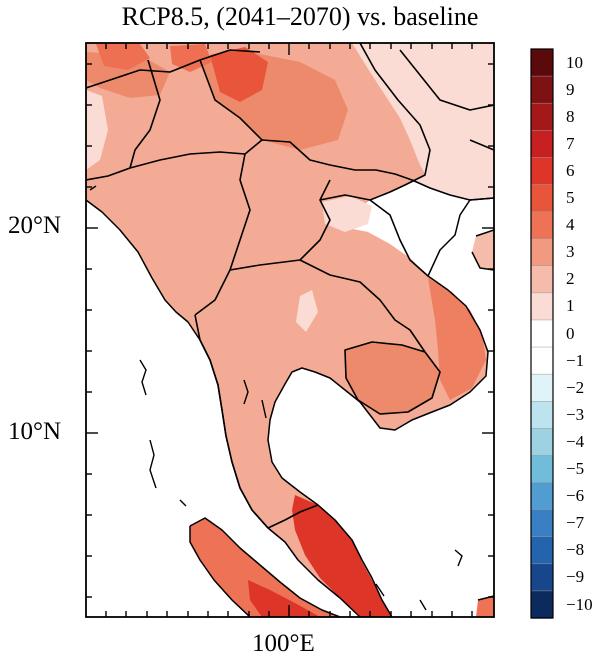 The image size is (600, 662). I want to click on sumatra-hot, so click(284, 598).